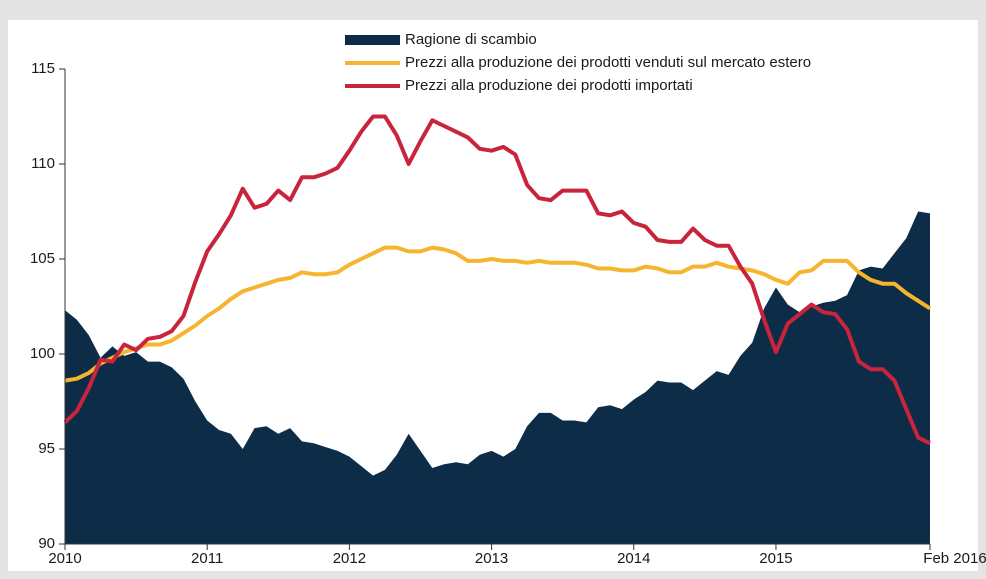 This screenshot has height=579, width=986. I want to click on y-tick-label: 115, so click(43, 68).